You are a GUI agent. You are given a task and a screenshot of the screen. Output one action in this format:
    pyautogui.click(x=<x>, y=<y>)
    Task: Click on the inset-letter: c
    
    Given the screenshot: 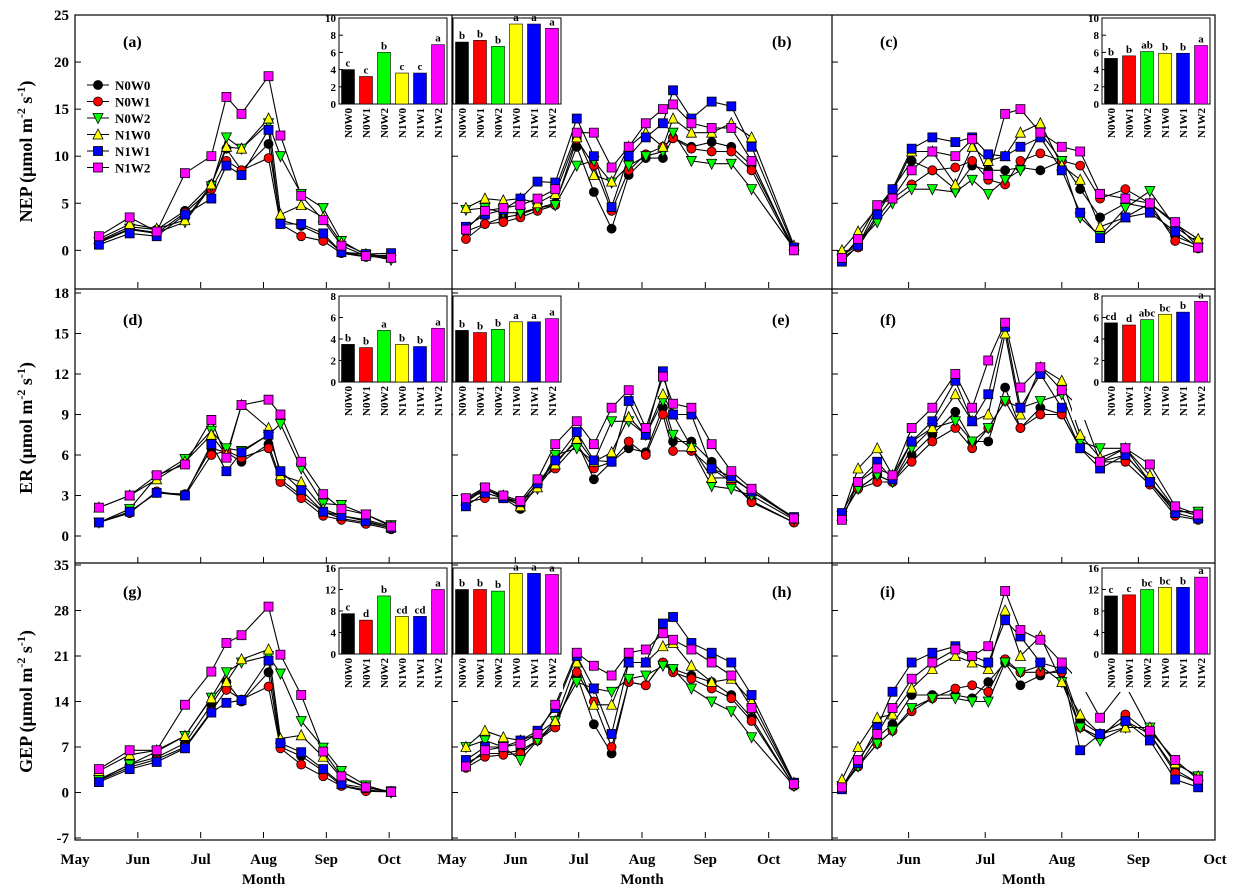 What is the action you would take?
    pyautogui.click(x=402, y=67)
    